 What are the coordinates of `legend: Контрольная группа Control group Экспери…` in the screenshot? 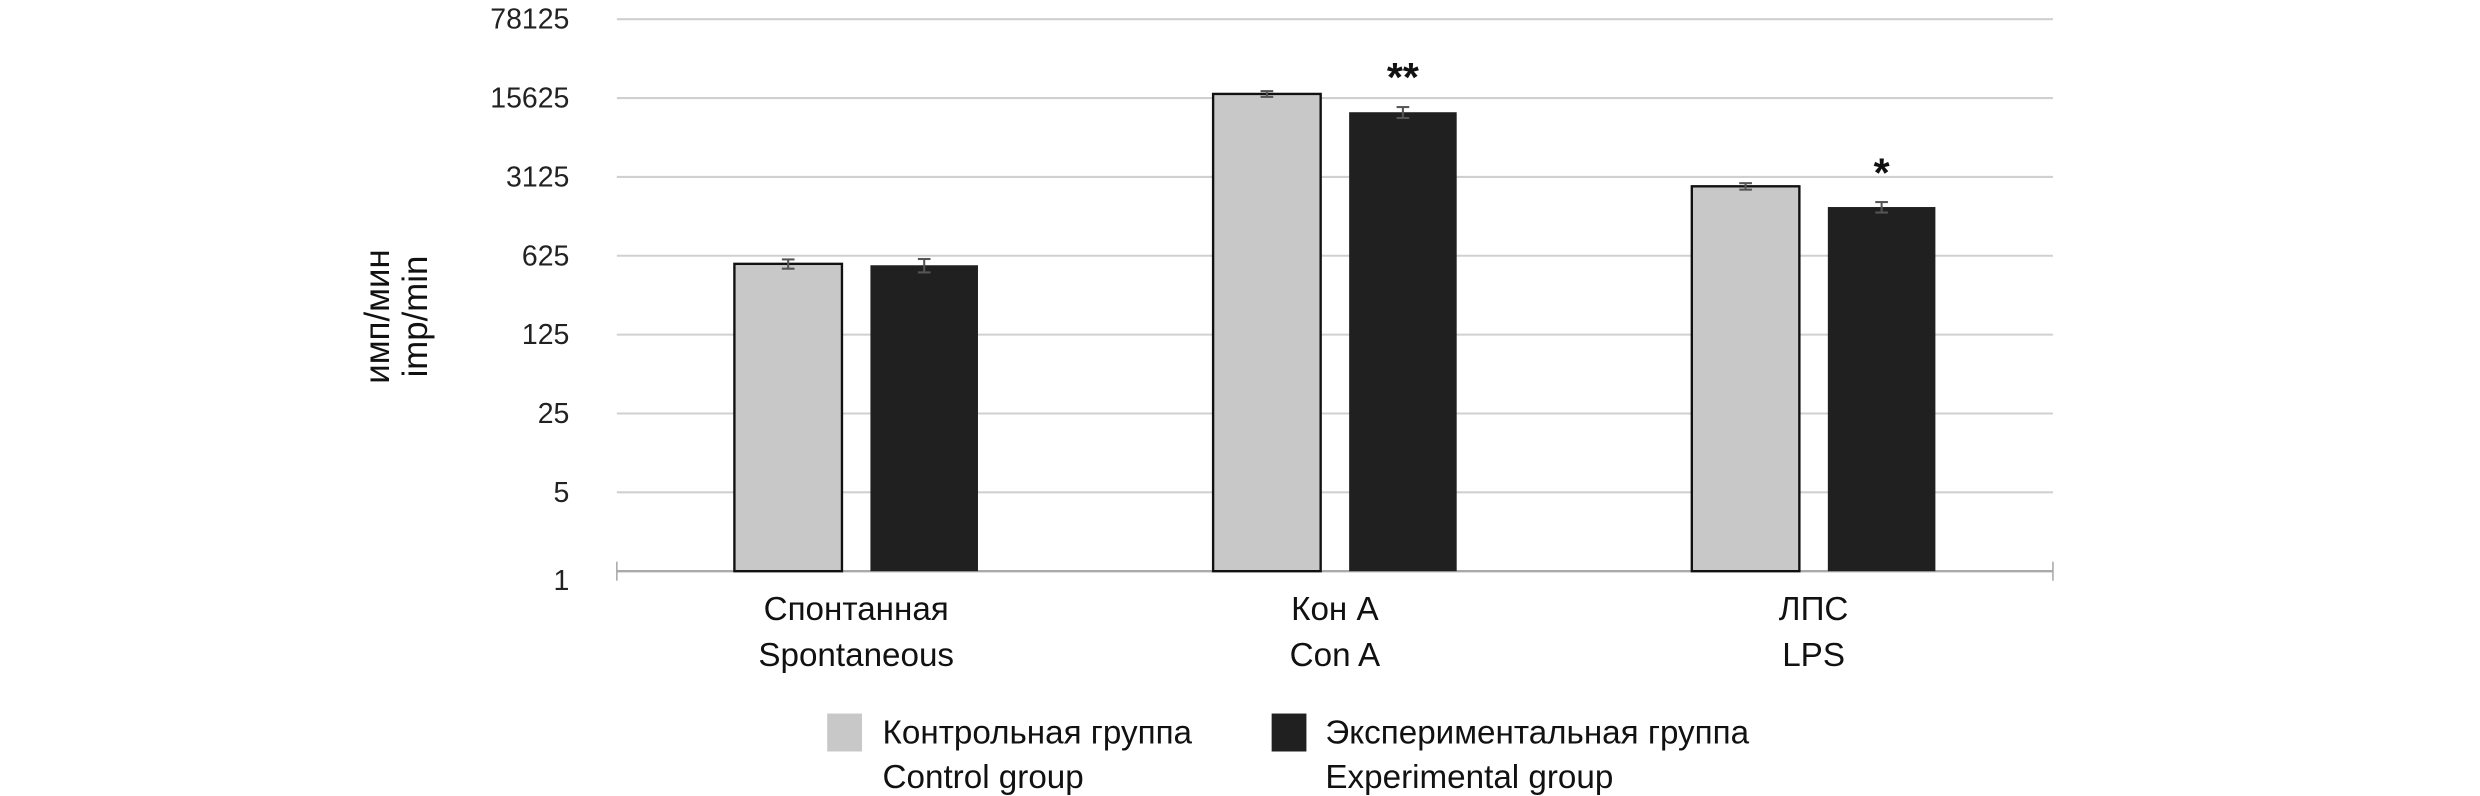 It's located at (1288, 754).